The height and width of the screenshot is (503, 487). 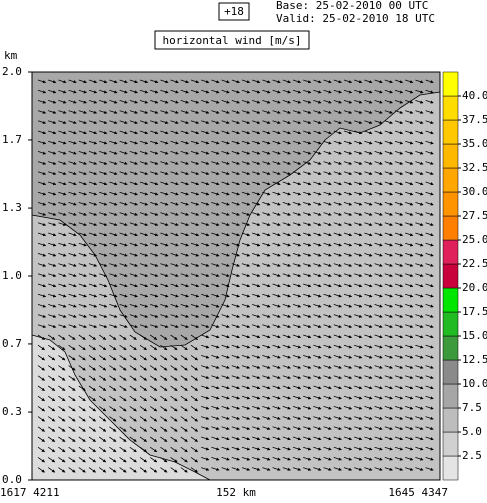 What do you see at coordinates (234, 11) in the screenshot?
I see `forecast-box` at bounding box center [234, 11].